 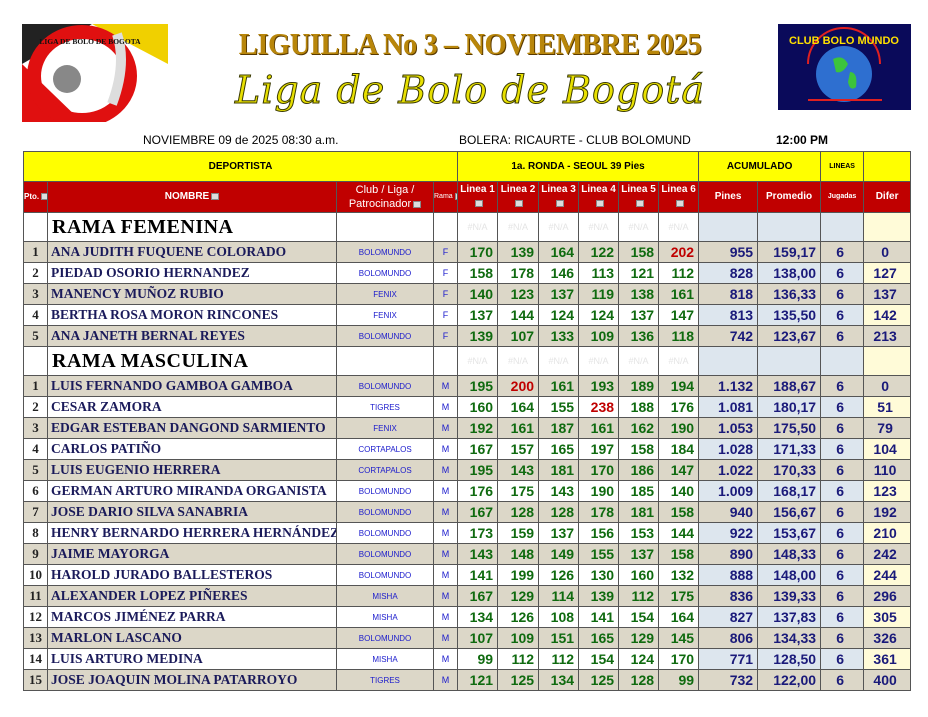 I want to click on score-linea-1: 167, so click(x=478, y=449).